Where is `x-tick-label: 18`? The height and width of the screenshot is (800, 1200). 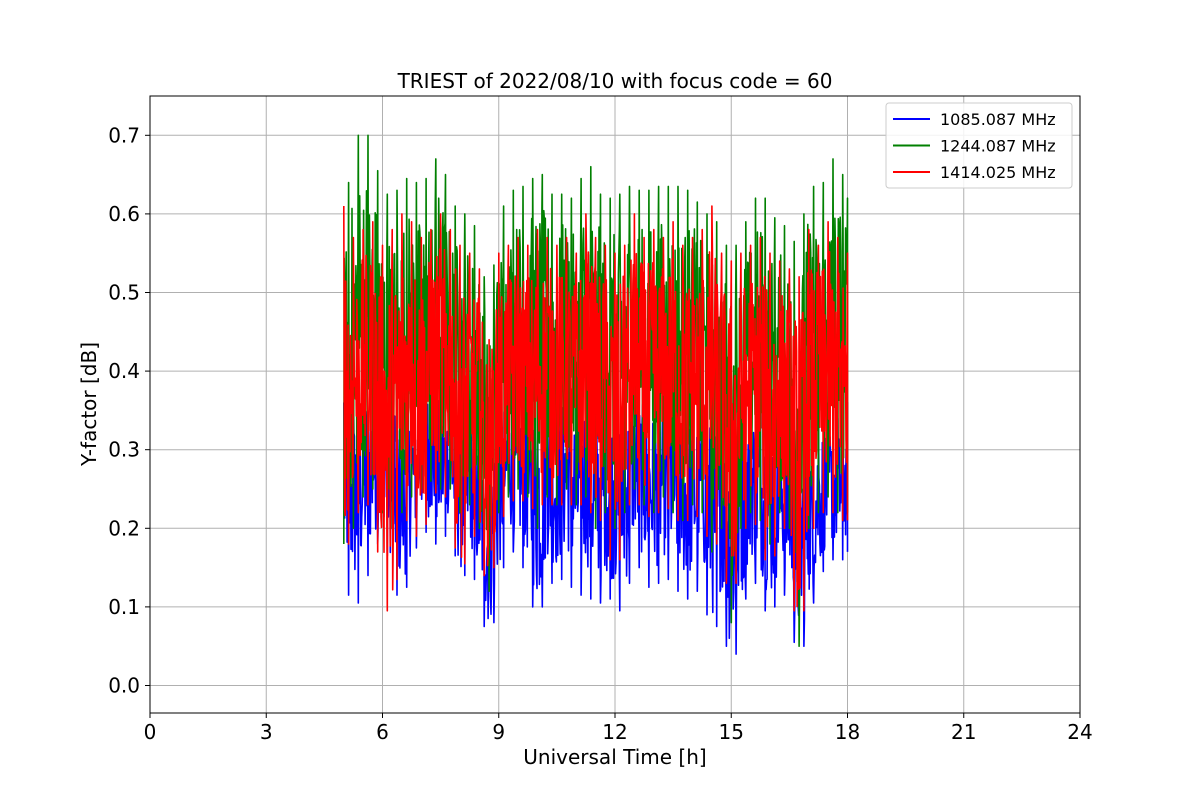
x-tick-label: 18 is located at coordinates (847, 732).